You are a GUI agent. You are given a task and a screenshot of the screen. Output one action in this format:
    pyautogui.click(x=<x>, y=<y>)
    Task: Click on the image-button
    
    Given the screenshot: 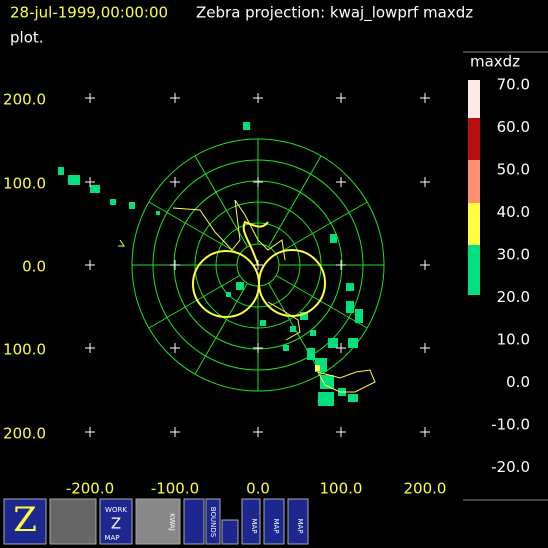 What is the action you would take?
    pyautogui.click(x=73, y=521)
    